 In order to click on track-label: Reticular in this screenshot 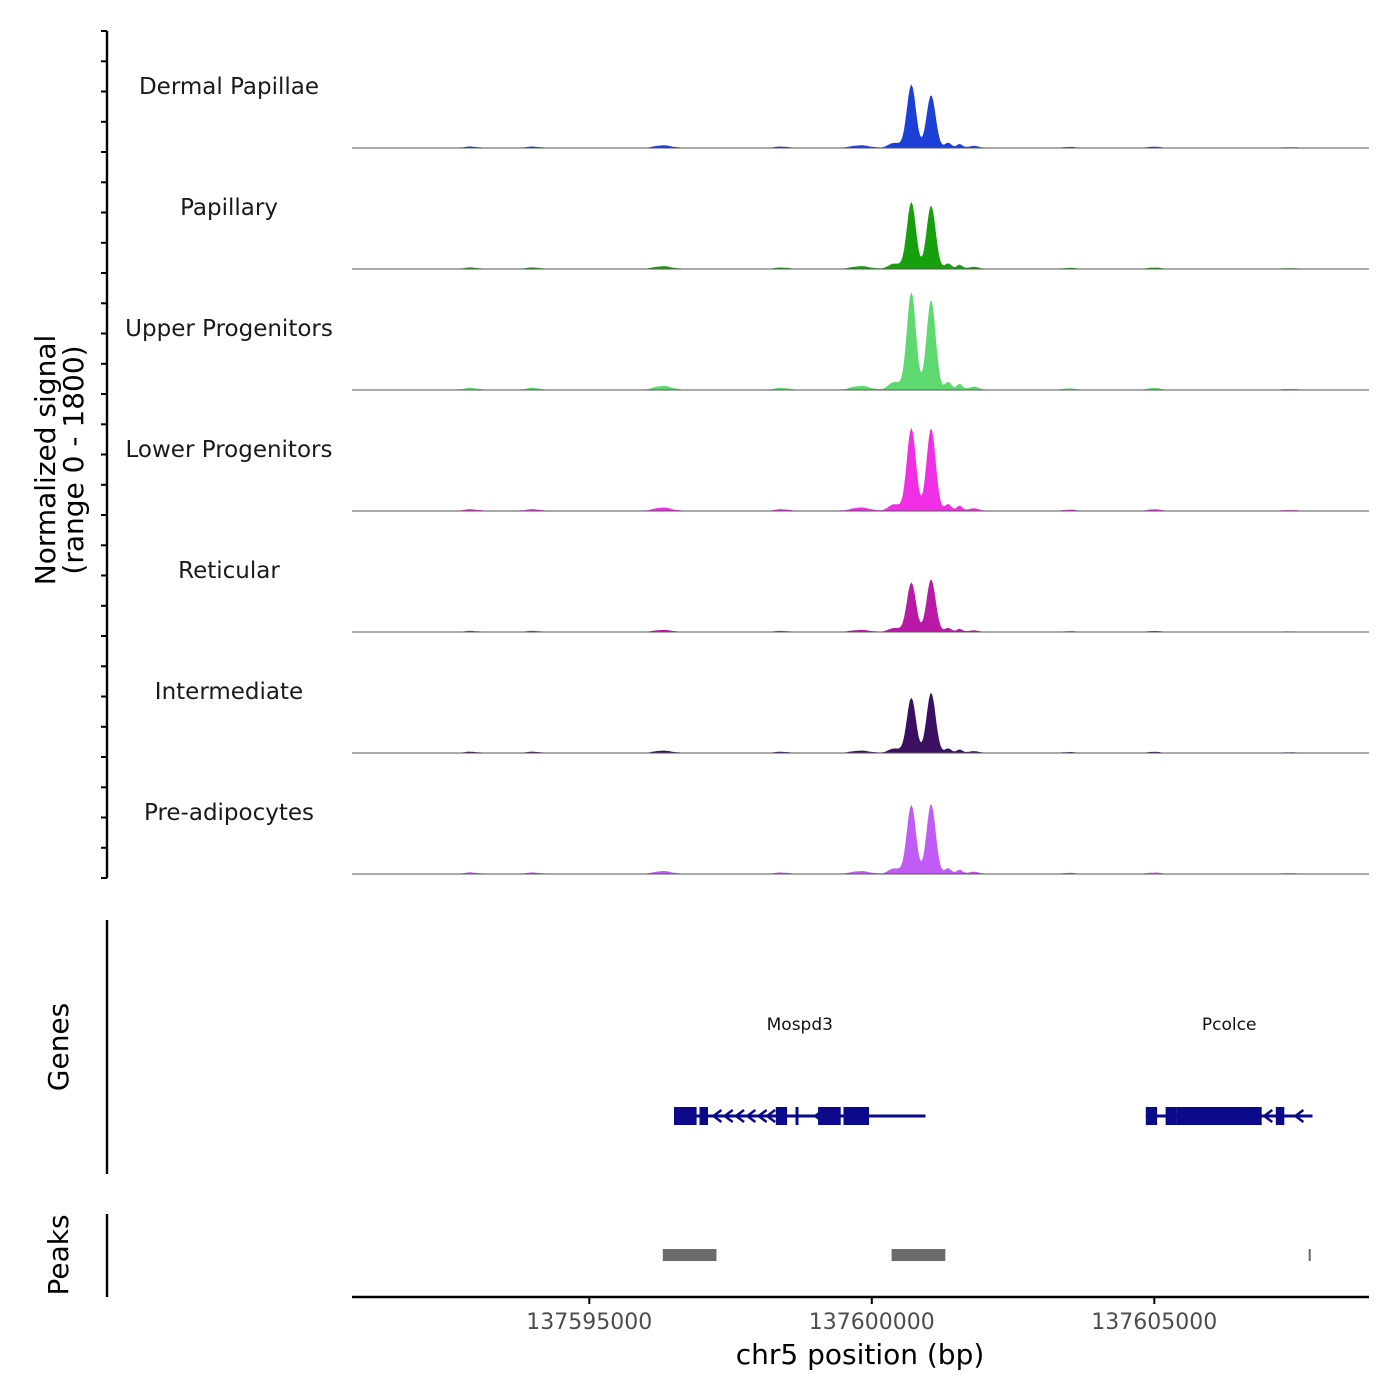, I will do `click(229, 571)`.